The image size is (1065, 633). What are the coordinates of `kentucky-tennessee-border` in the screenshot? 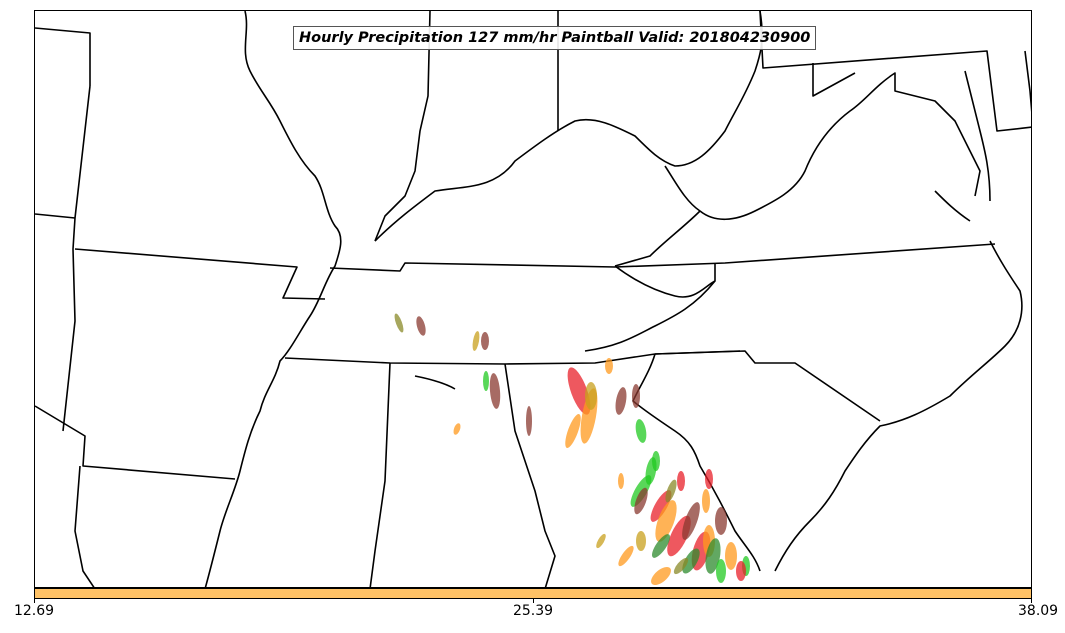 It's located at (662, 257).